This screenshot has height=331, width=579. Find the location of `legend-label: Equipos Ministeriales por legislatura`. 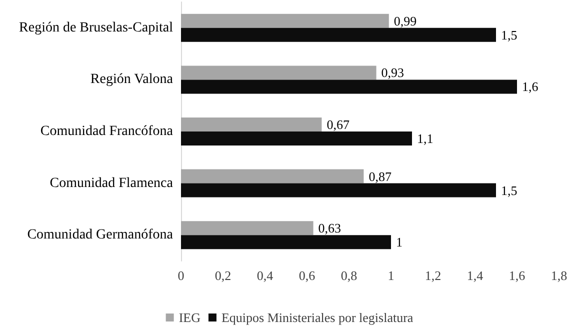

legend-label: Equipos Ministeriales por legislatura is located at coordinates (317, 317).